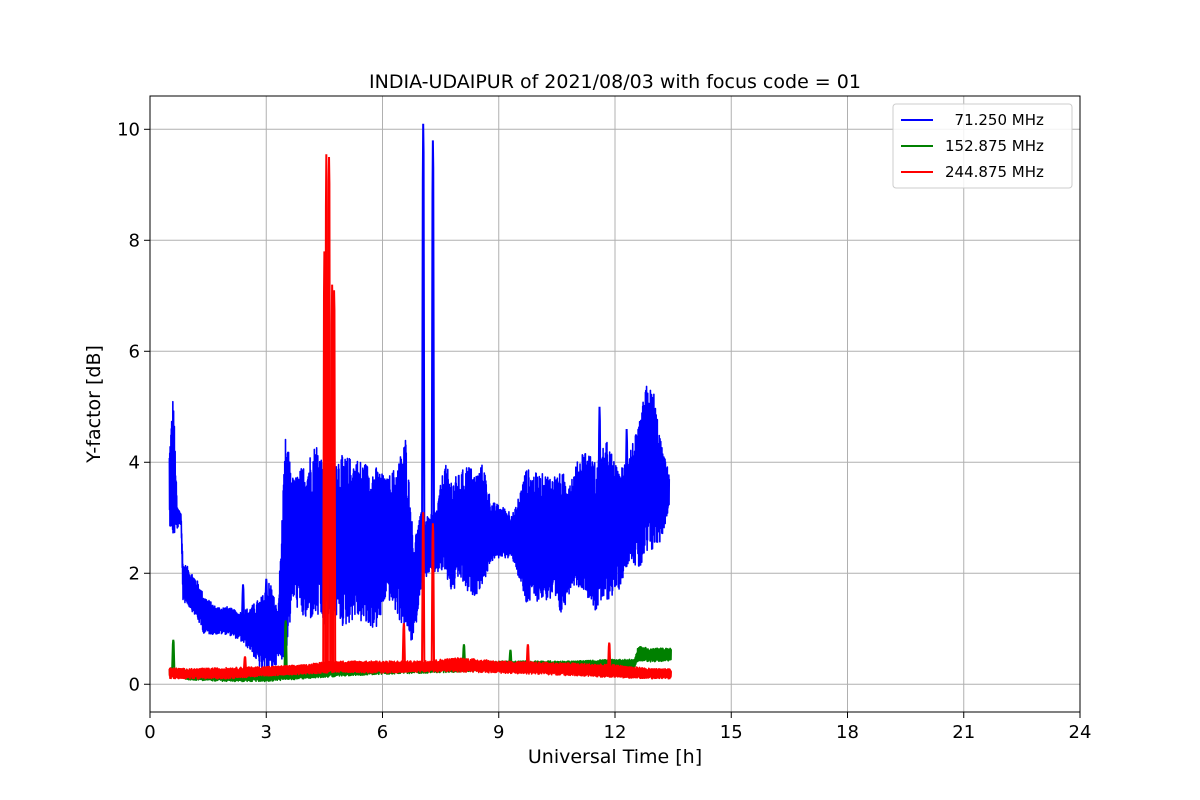 The height and width of the screenshot is (800, 1200). Describe the element at coordinates (731, 732) in the screenshot. I see `x-tick-label: 15` at that location.